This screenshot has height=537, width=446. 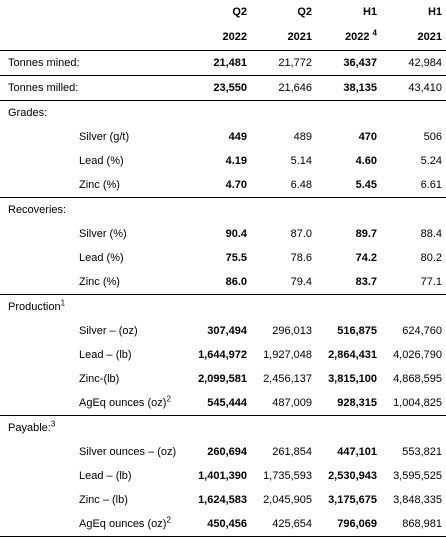 I want to click on section-title: Grades:, so click(x=28, y=113).